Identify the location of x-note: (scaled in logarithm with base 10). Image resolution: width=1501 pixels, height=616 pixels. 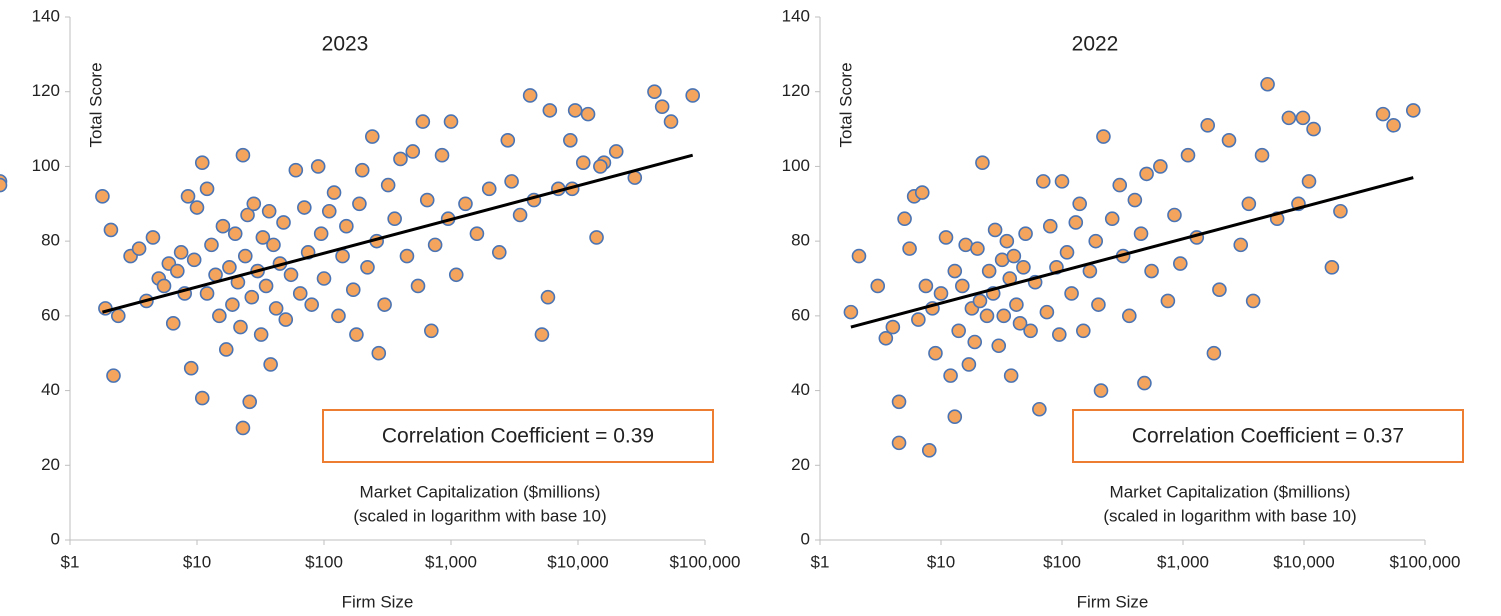
(479, 515).